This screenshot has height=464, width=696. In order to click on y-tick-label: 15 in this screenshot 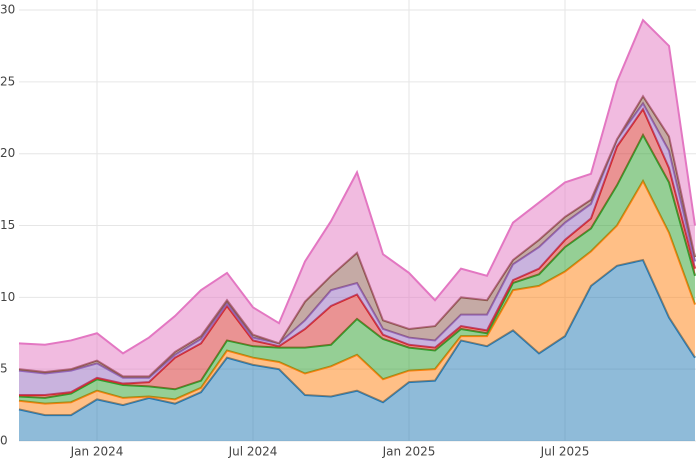, I will do `click(7, 225)`.